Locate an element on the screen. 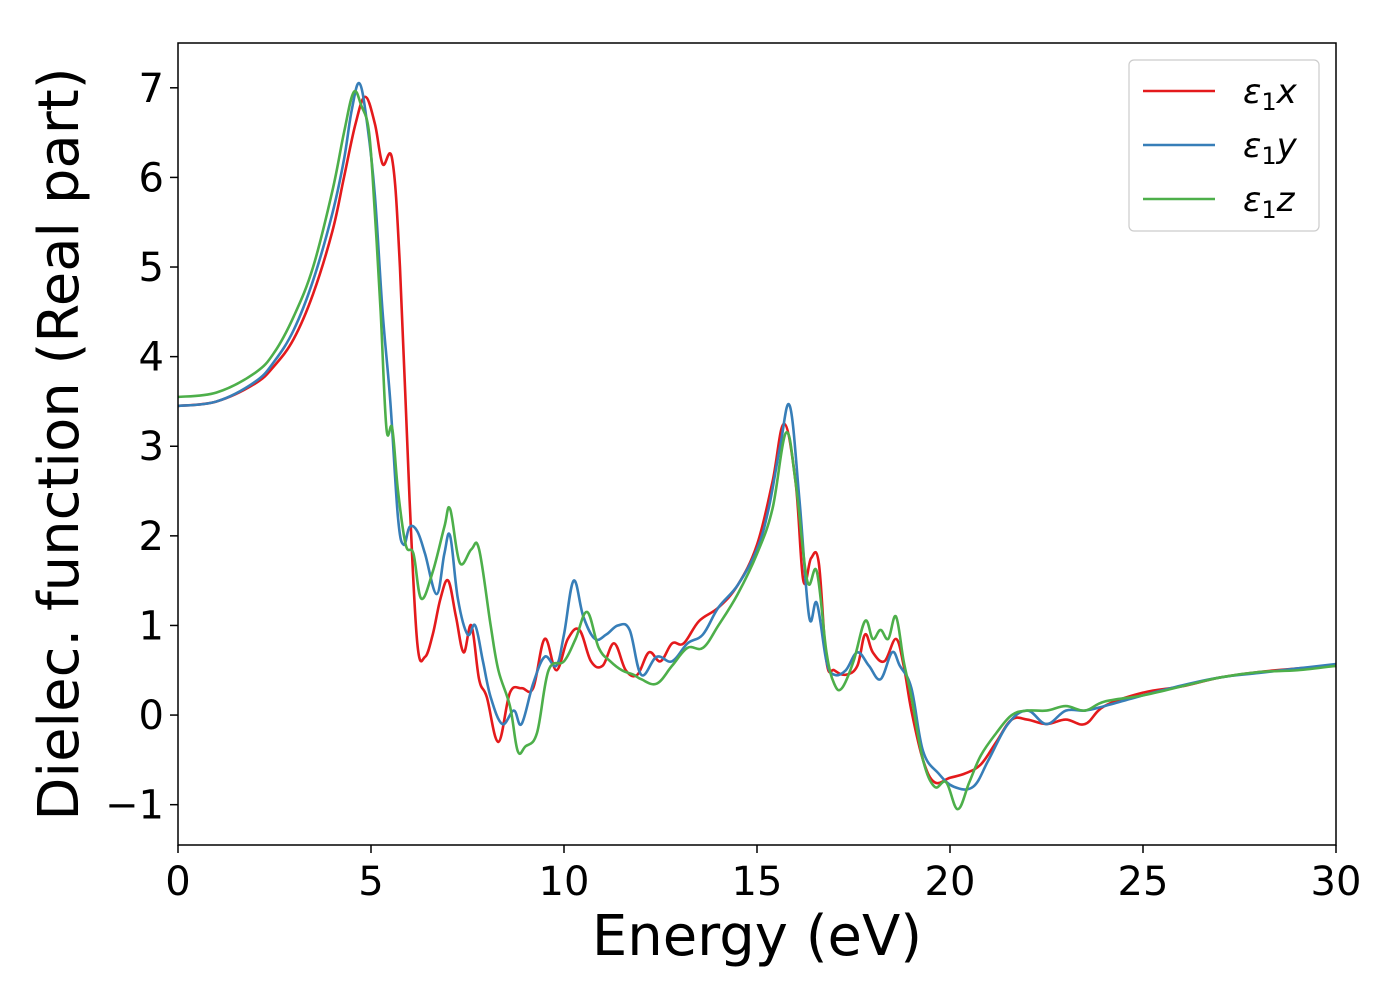 This screenshot has height=1000, width=1400. x-tick-label: 20 is located at coordinates (950, 882).